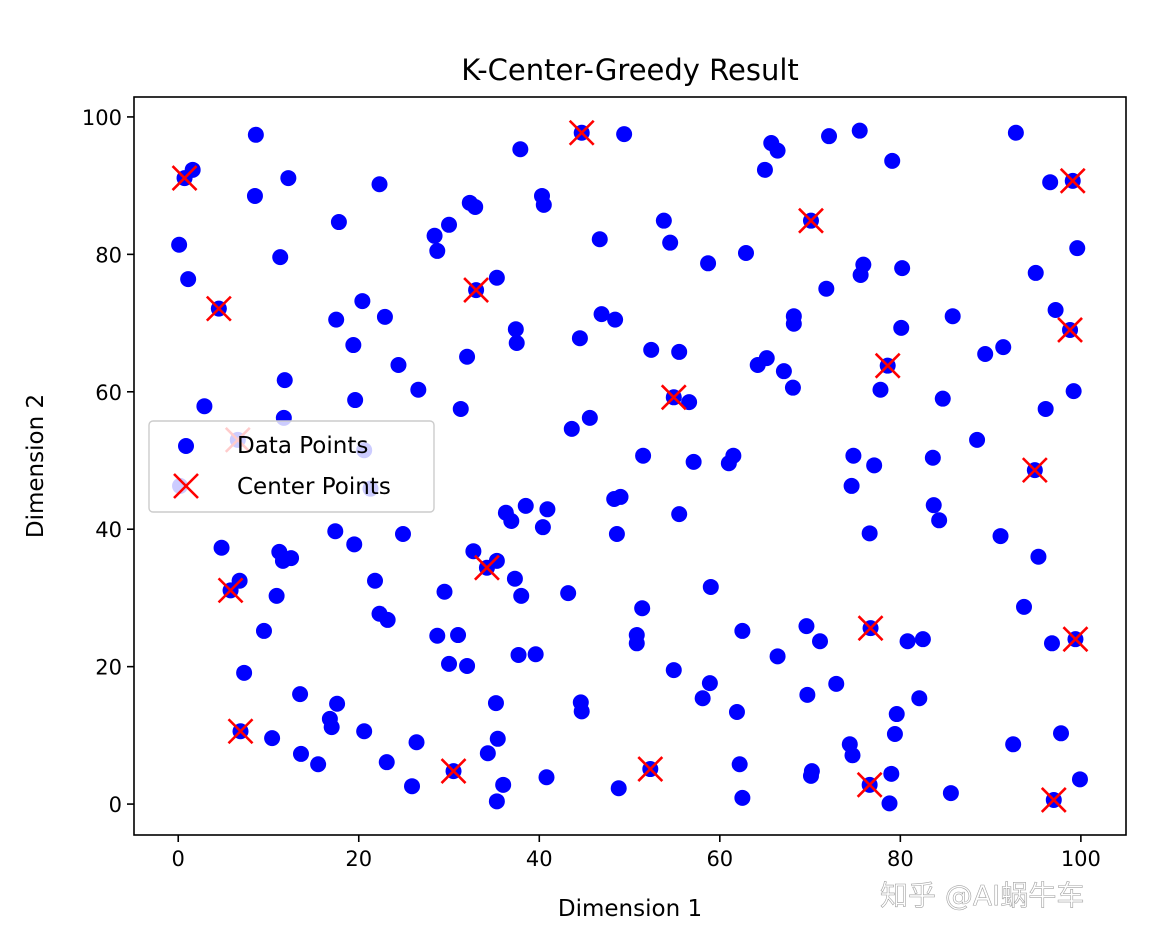 This screenshot has width=1154, height=946. Describe the element at coordinates (719, 859) in the screenshot. I see `x-tick-label: 60` at that location.